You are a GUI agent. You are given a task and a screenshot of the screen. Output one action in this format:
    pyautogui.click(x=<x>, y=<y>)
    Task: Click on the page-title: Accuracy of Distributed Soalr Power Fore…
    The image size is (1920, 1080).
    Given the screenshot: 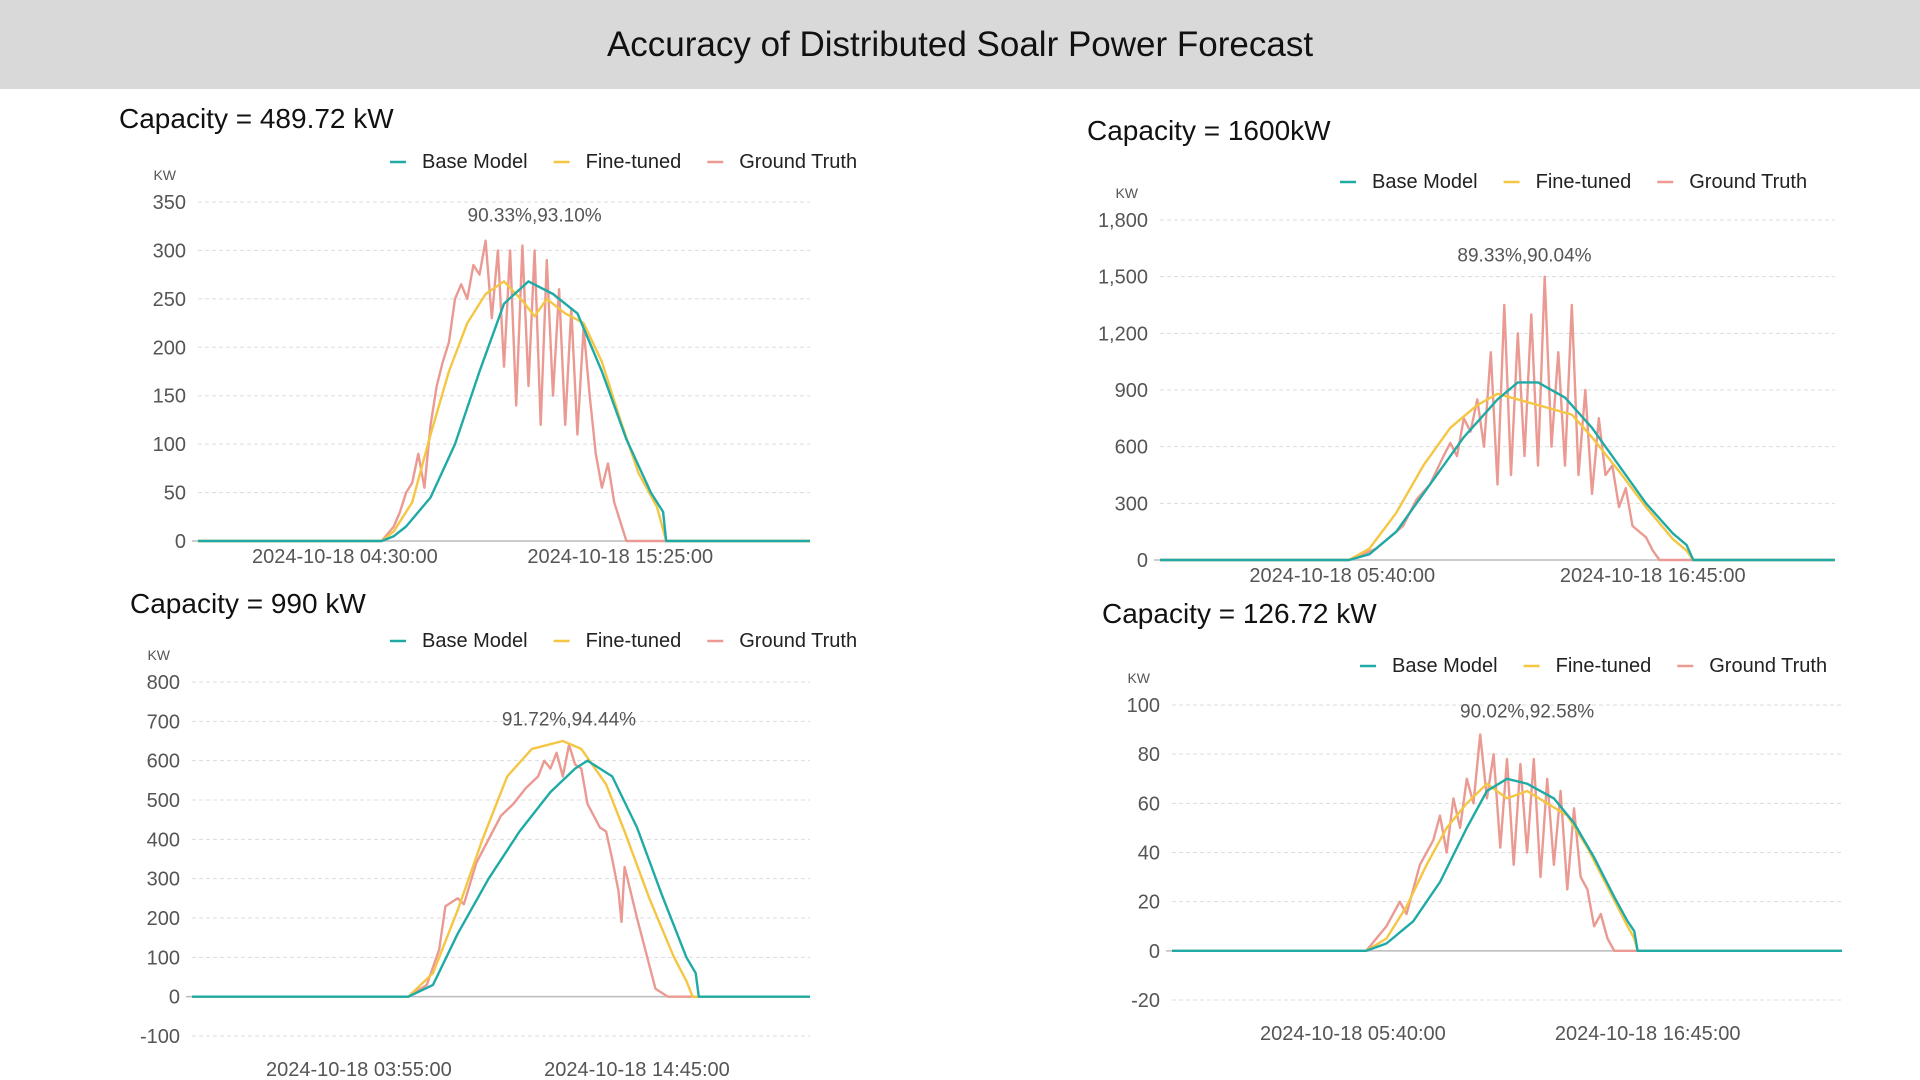 What is the action you would take?
    pyautogui.click(x=960, y=44)
    